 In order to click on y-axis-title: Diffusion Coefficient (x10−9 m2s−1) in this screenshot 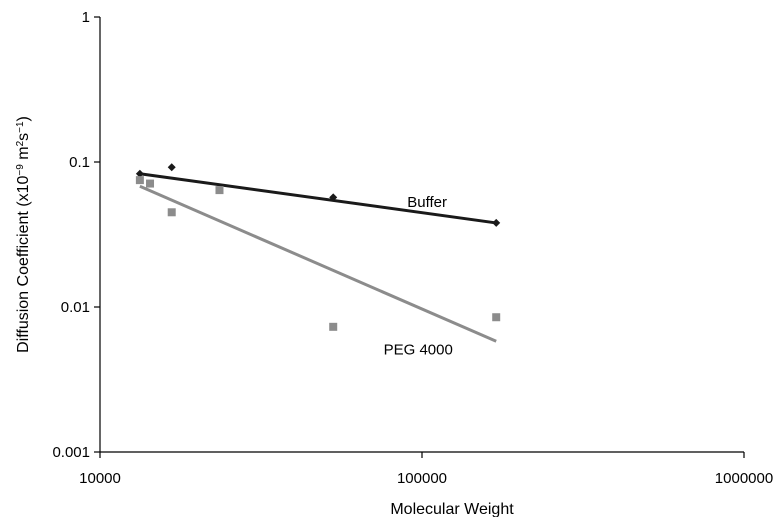, I will do `click(24, 234)`.